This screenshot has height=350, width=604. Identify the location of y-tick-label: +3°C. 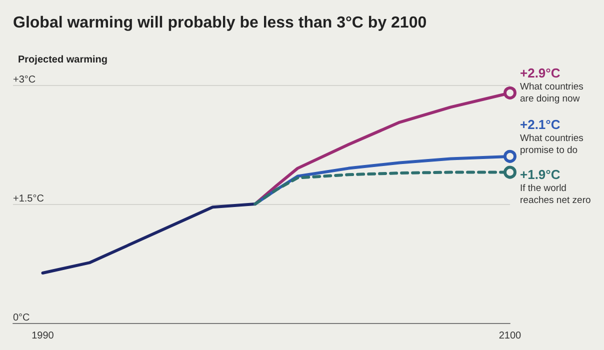
(24, 80).